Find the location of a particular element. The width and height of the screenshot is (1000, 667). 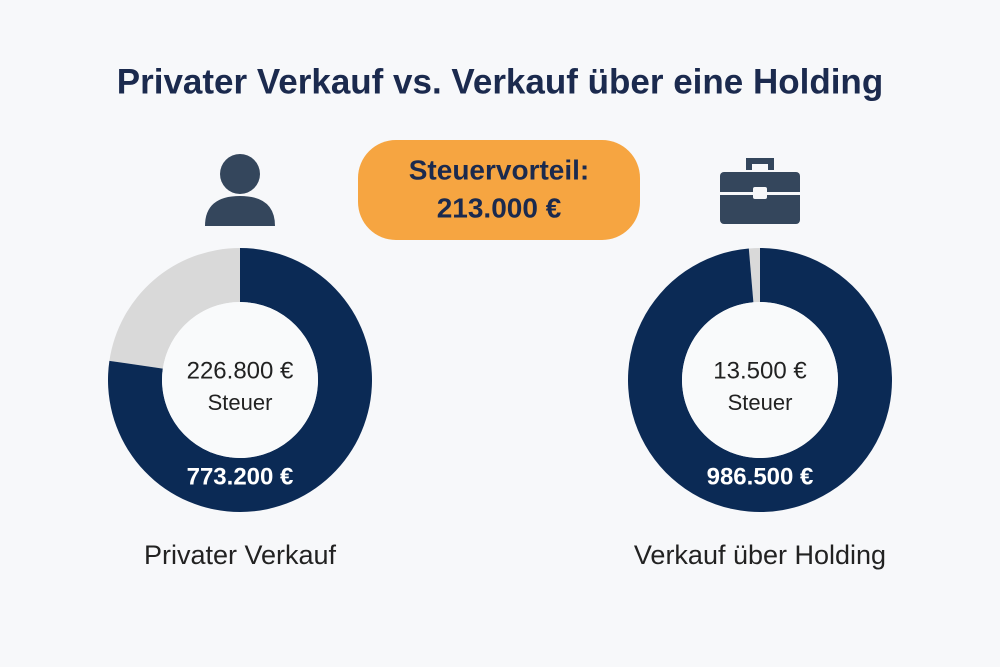

badge-value: 213.000 € is located at coordinates (499, 207).